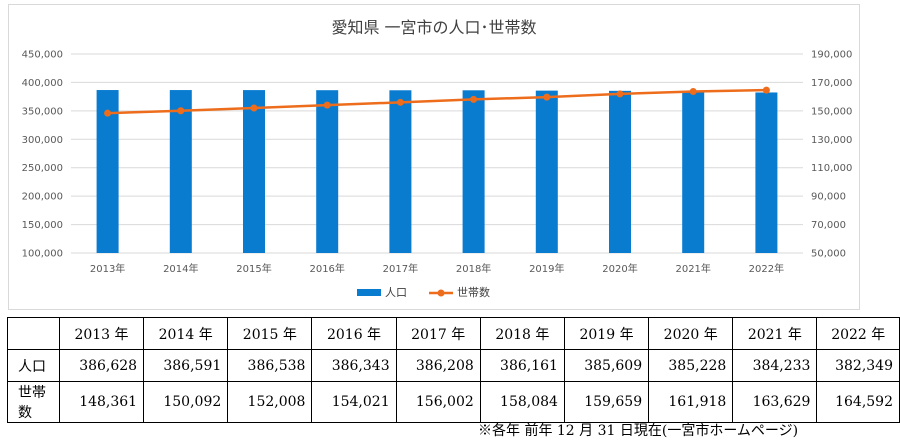 Image resolution: width=900 pixels, height=446 pixels. Describe the element at coordinates (400, 171) in the screenshot. I see `bar-2017年` at that location.